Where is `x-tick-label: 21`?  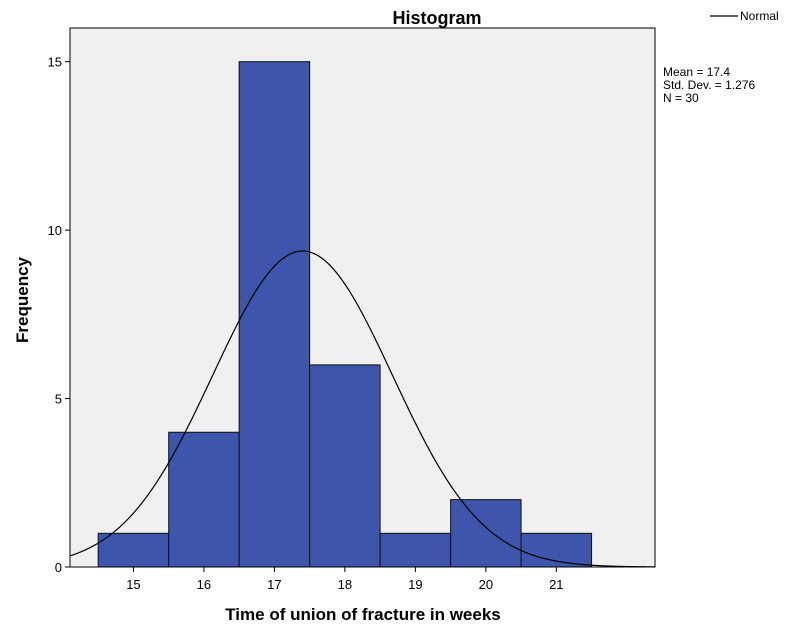 x-tick-label: 21 is located at coordinates (556, 584).